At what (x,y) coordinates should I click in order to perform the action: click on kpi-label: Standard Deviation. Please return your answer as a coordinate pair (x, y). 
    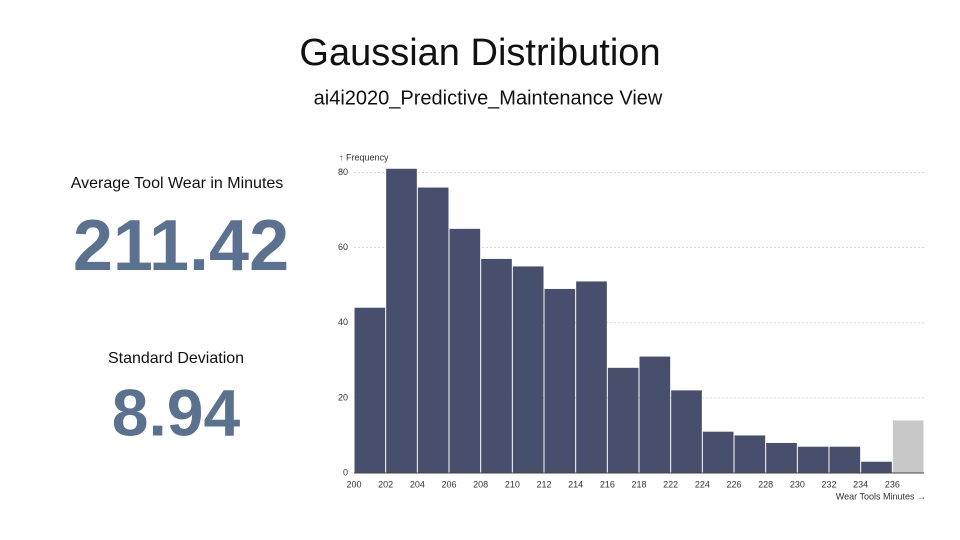
    Looking at the image, I should click on (176, 358).